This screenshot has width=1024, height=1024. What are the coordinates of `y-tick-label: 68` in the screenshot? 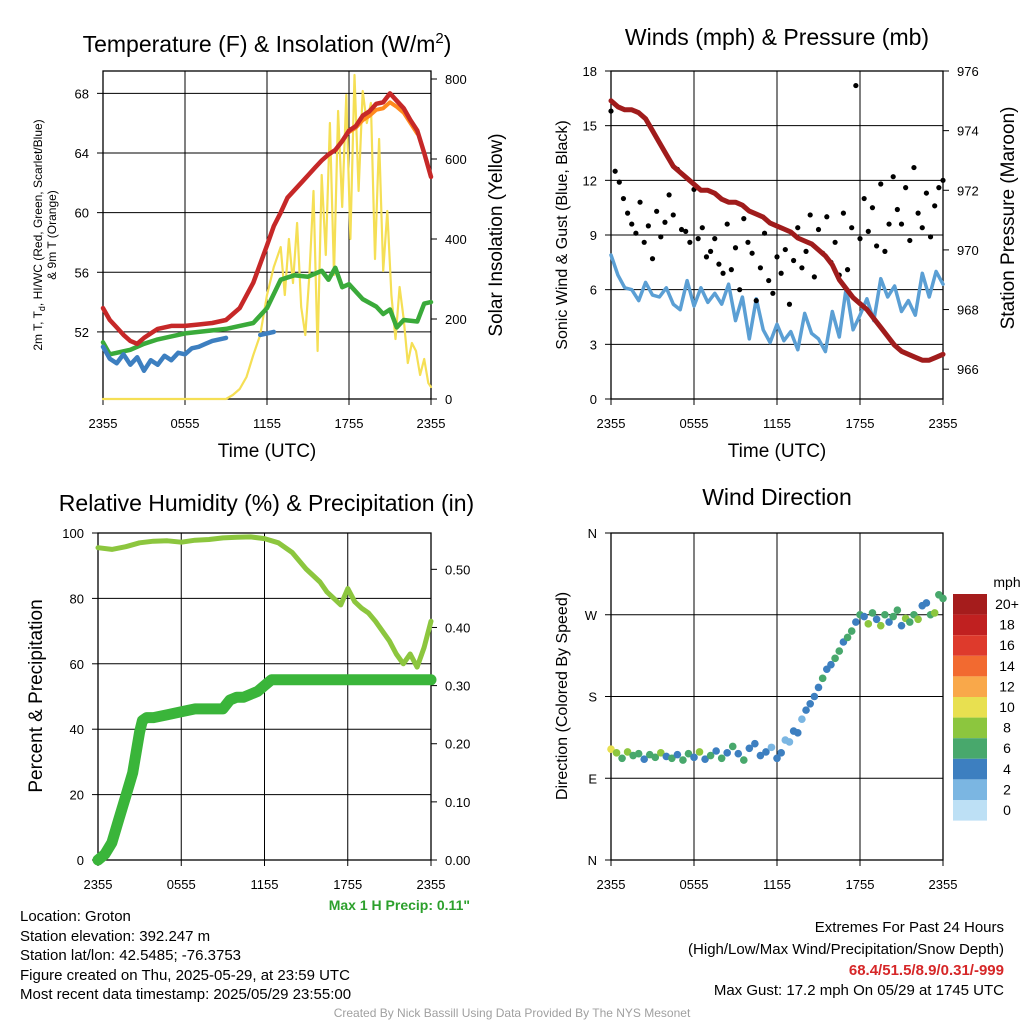 It's located at (82, 93).